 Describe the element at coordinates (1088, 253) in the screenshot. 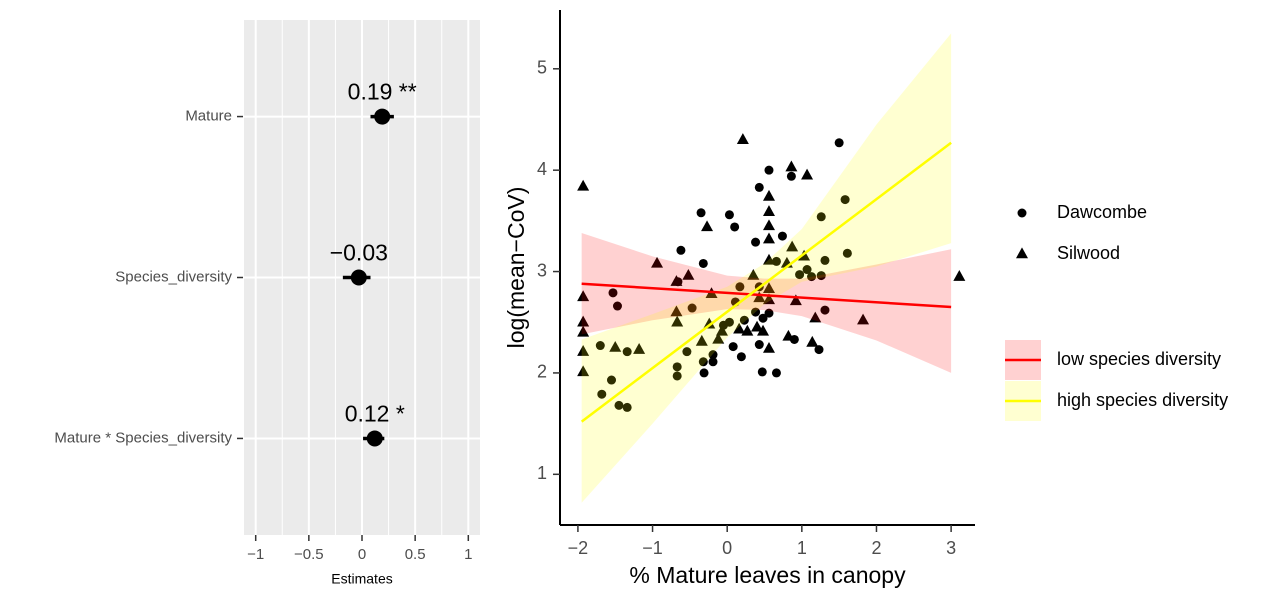

I see `legend-label: Silwood` at that location.